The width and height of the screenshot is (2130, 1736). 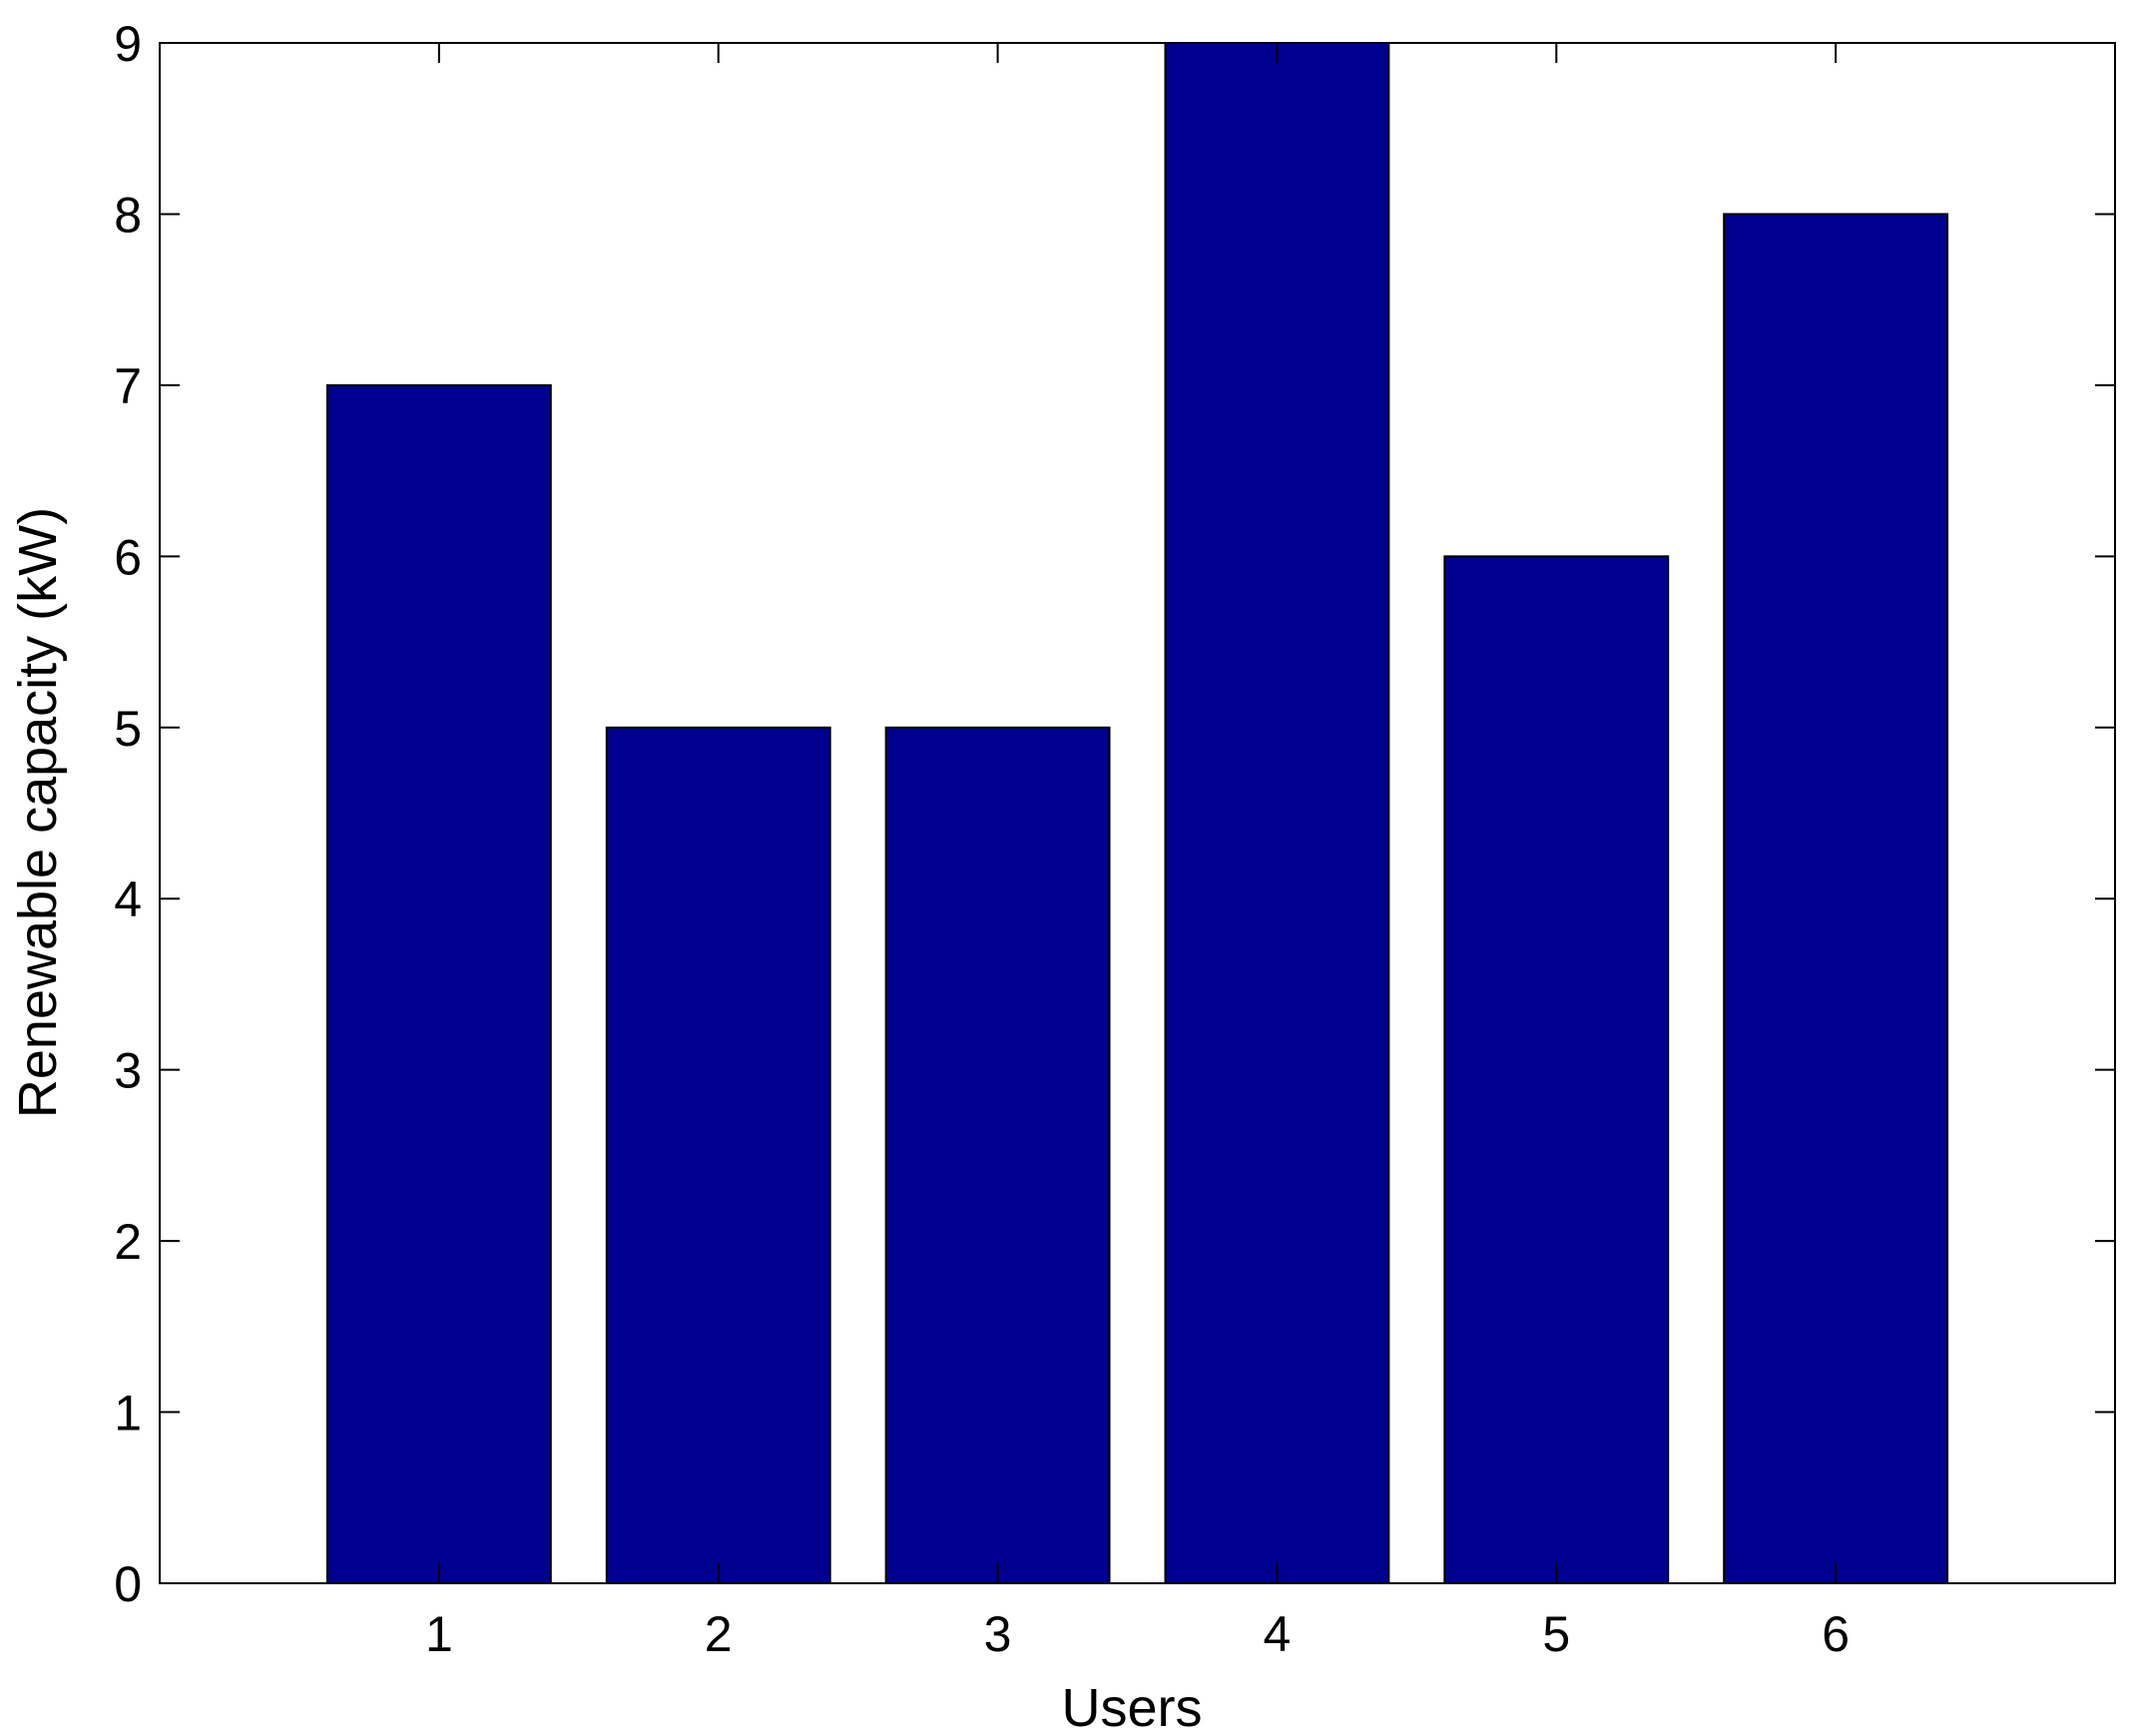 I want to click on y-tick-label-7: 7, so click(x=128, y=386).